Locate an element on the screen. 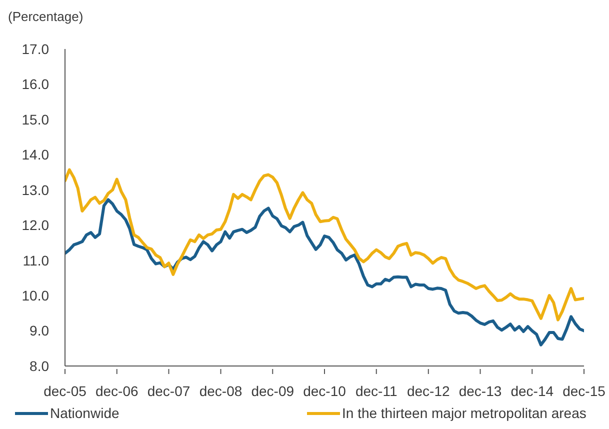  x-tick-label: dec-09 is located at coordinates (272, 391).